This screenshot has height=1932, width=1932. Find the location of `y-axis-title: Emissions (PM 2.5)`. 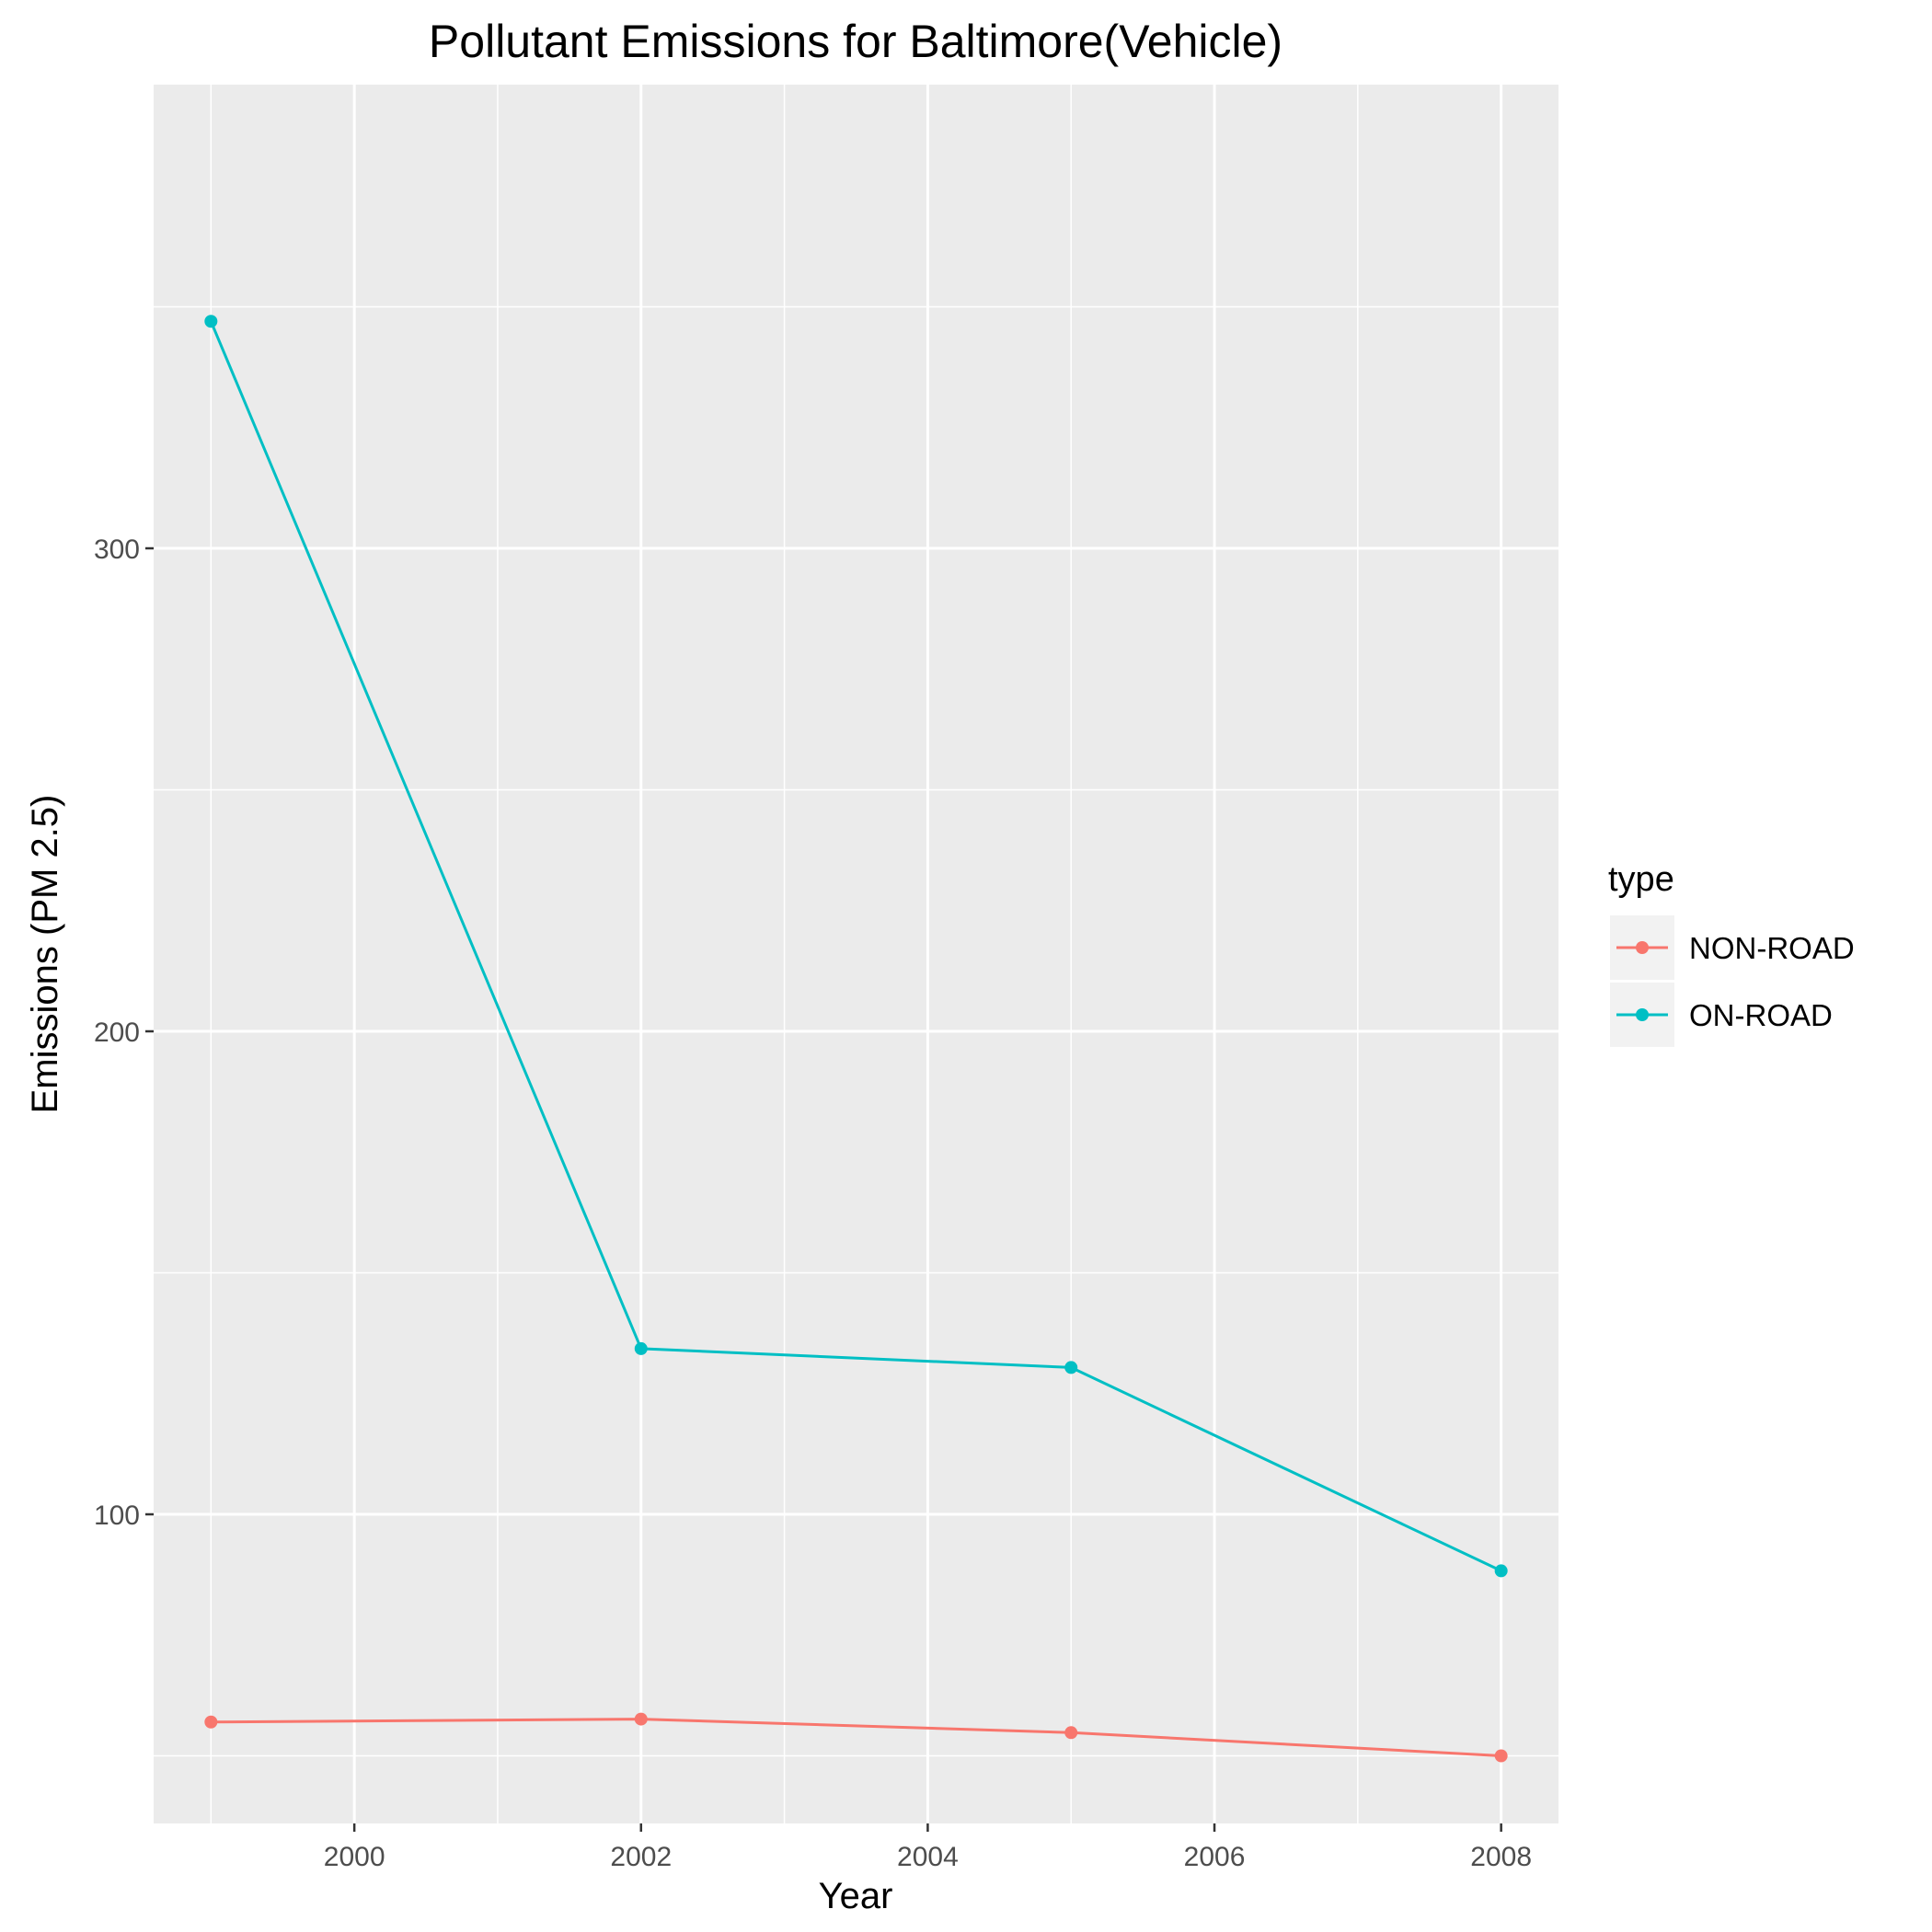

y-axis-title: Emissions (PM 2.5) is located at coordinates (45, 954).